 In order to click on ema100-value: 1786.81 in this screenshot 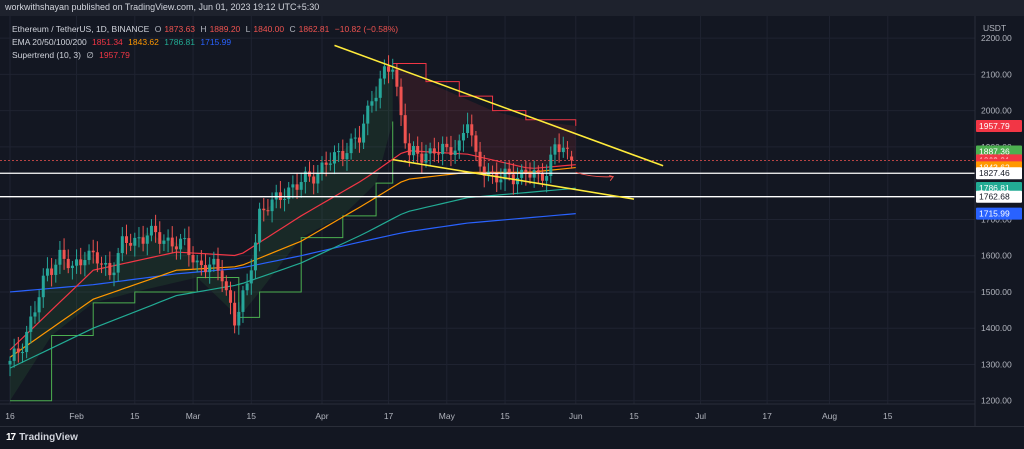, I will do `click(179, 42)`.